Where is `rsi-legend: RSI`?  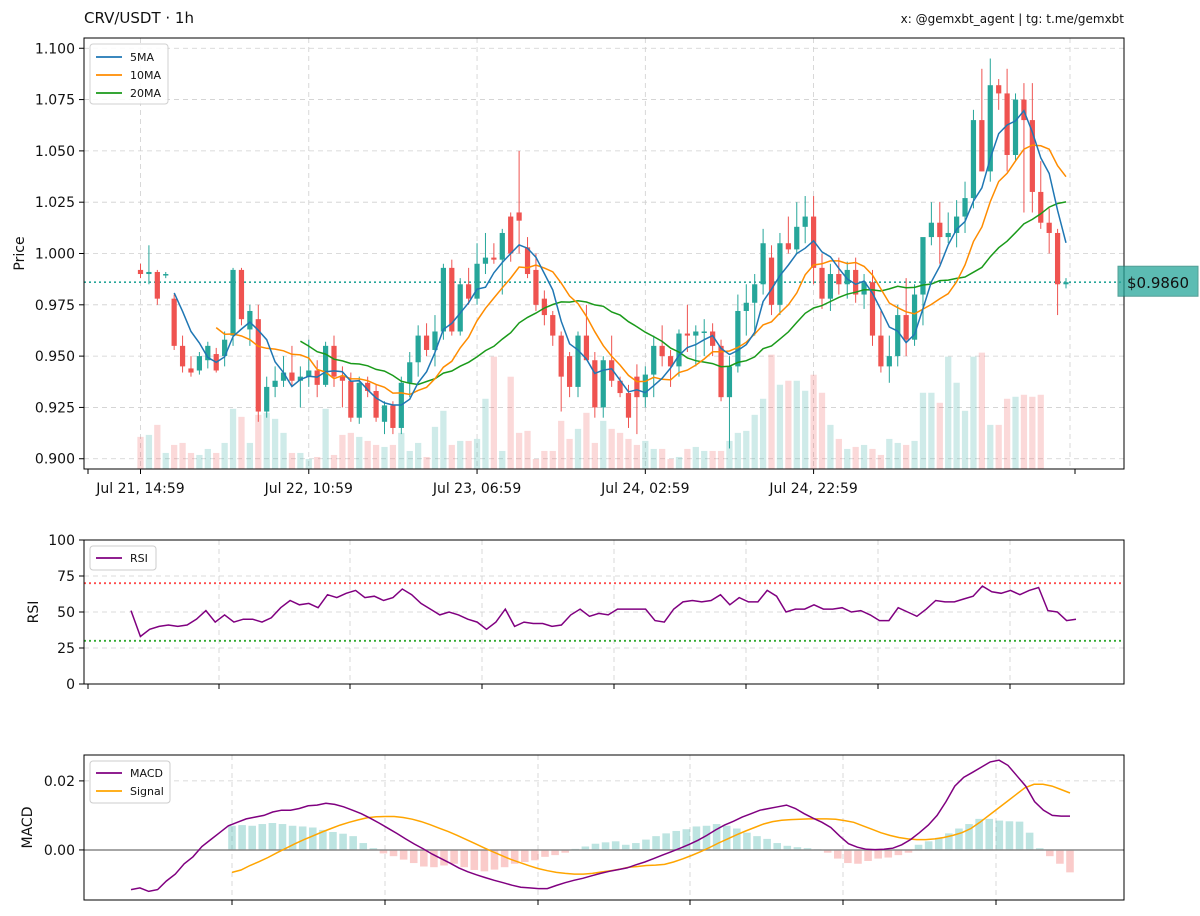 rsi-legend: RSI is located at coordinates (123, 558).